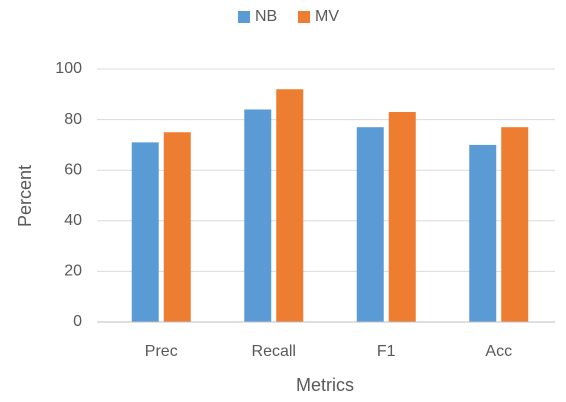 This screenshot has height=402, width=566. Describe the element at coordinates (266, 16) in the screenshot. I see `legend-label: NB` at that location.